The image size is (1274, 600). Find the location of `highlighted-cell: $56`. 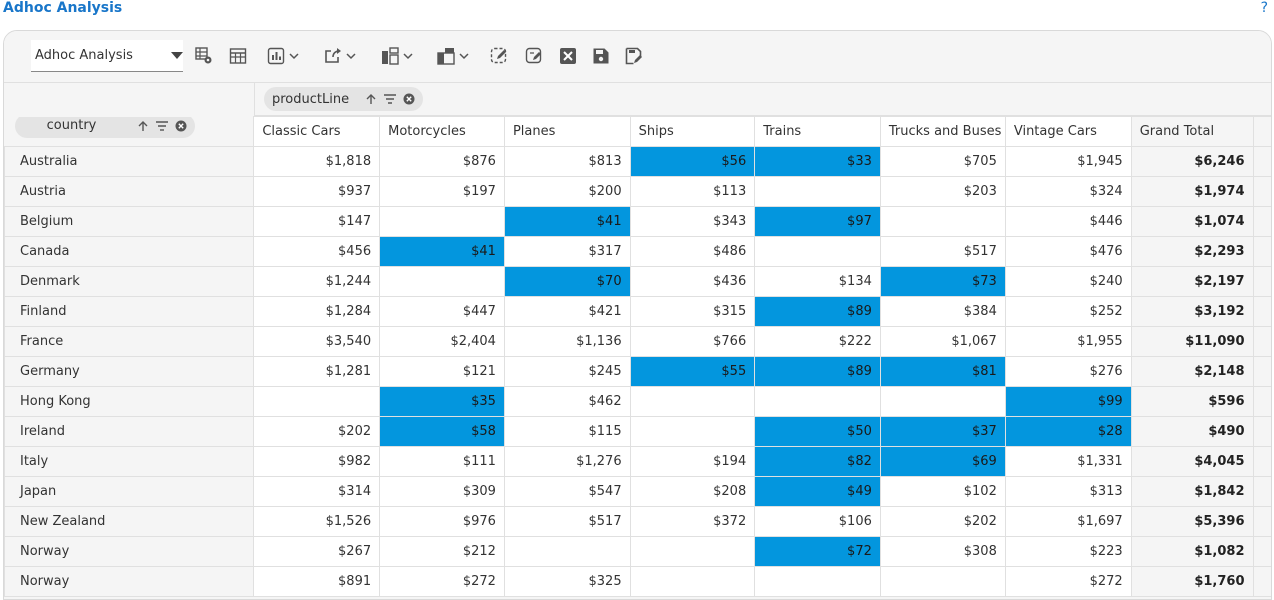

highlighted-cell: $56 is located at coordinates (692, 161).